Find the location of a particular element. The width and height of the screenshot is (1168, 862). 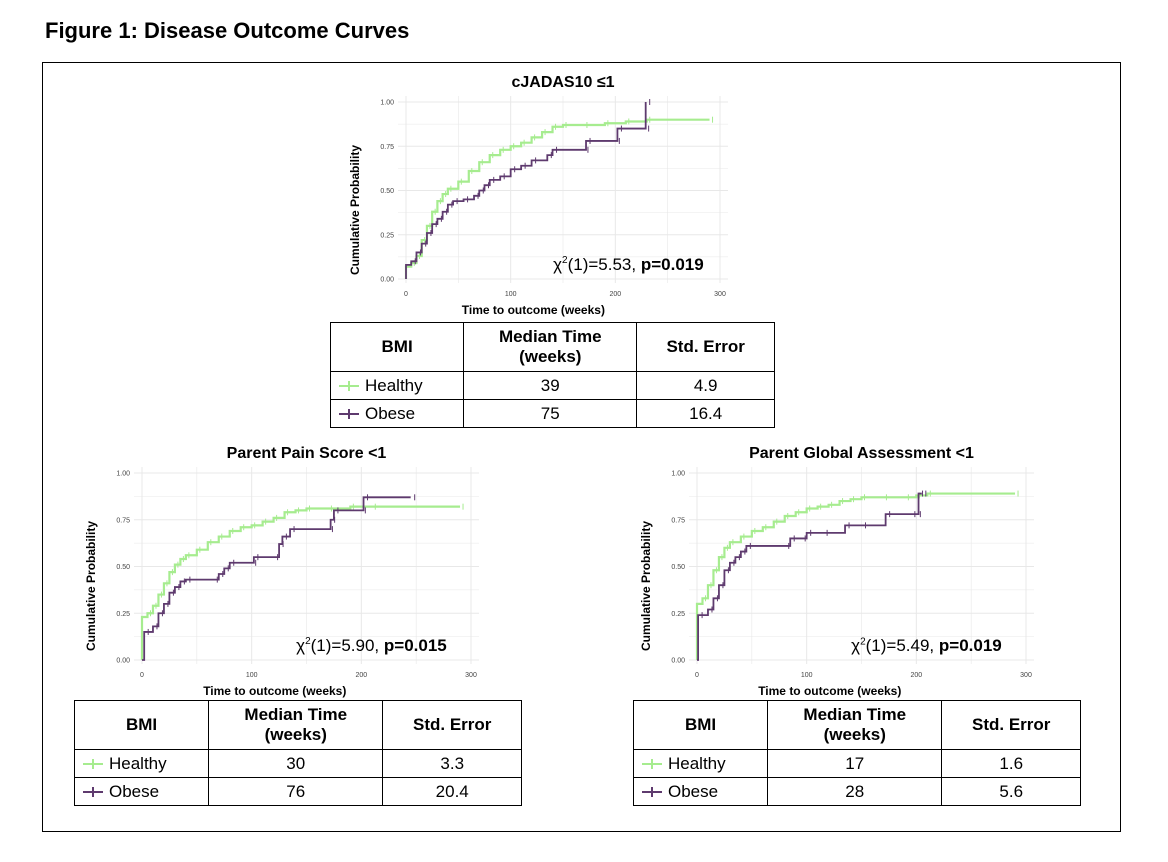

cell-median-time: 75 is located at coordinates (550, 413).